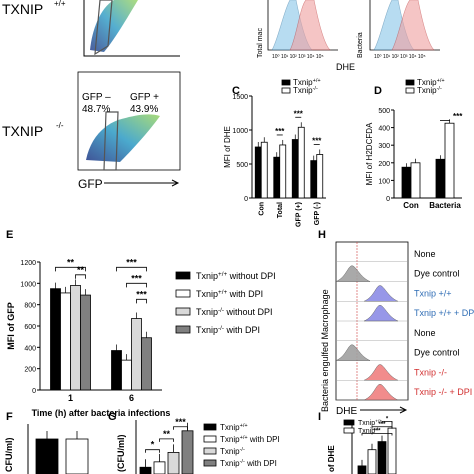 The width and height of the screenshot is (474, 474). I want to click on chart-e-ytick-label: 400, so click(30, 348).